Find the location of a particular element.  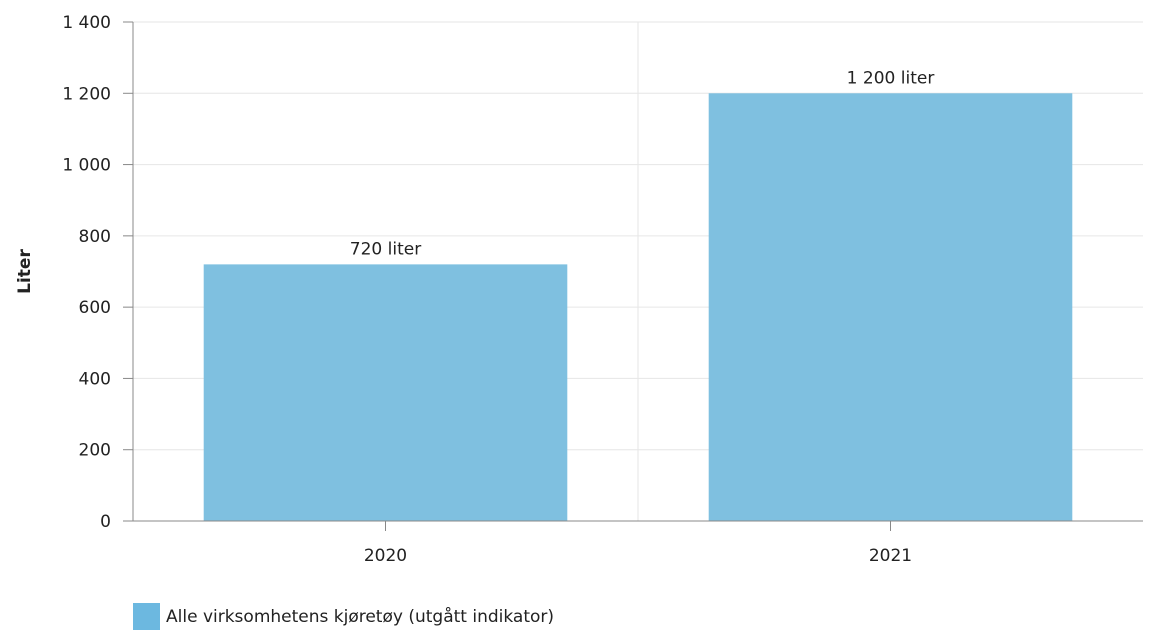

y-tick-label: 600 is located at coordinates (95, 308).